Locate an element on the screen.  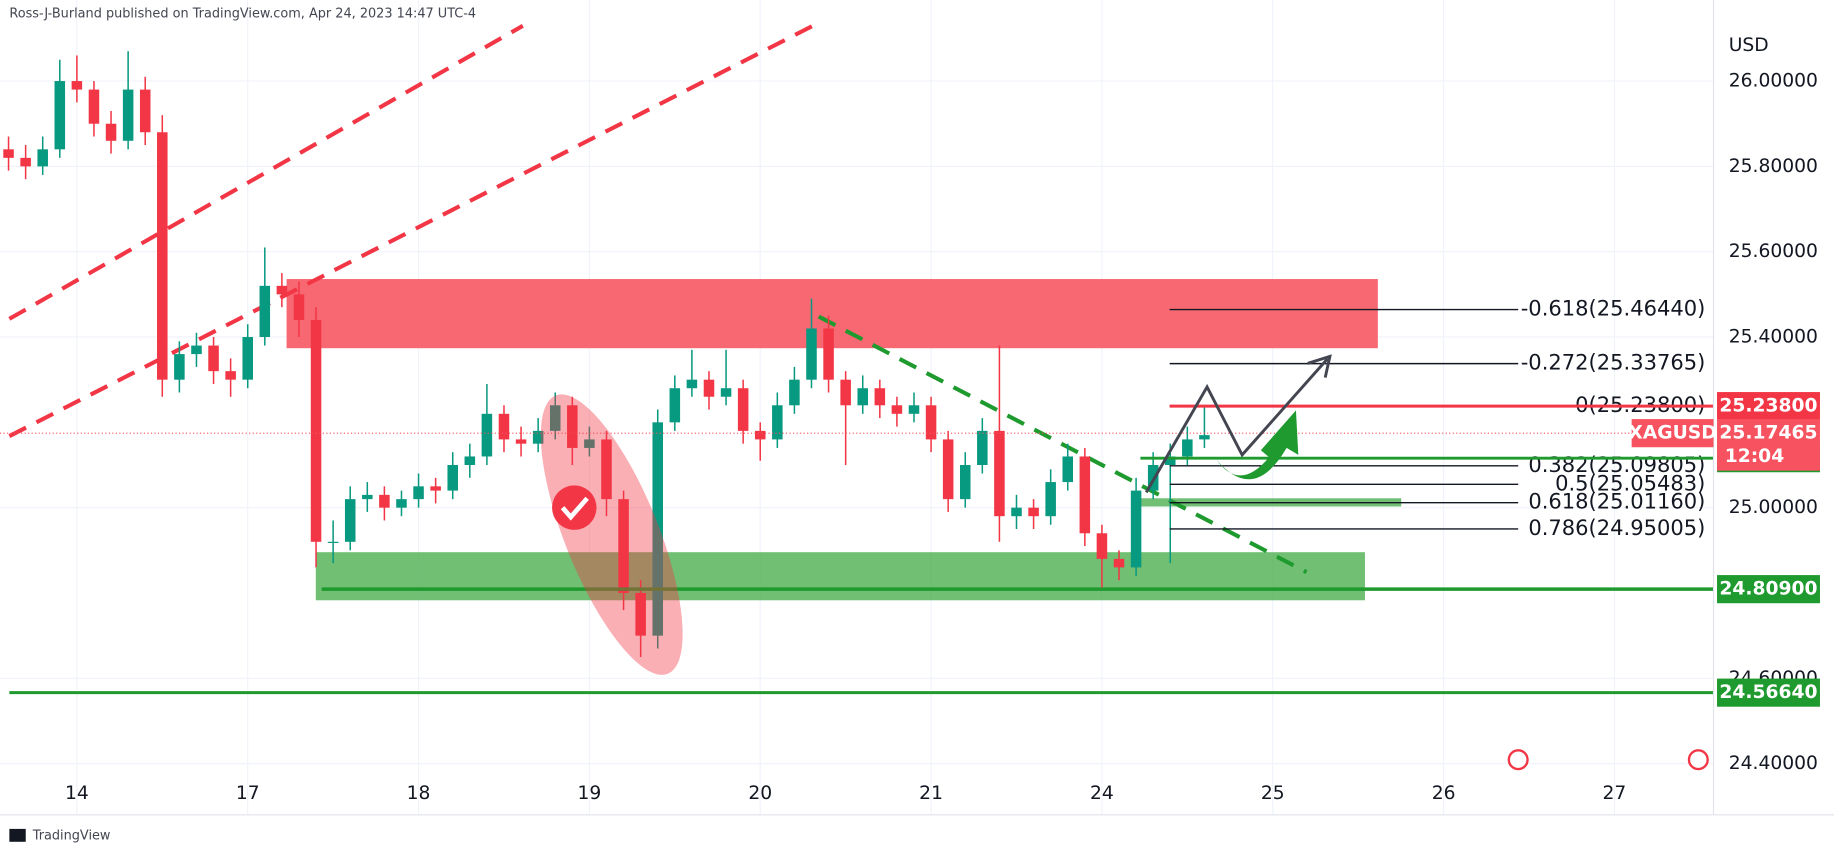
y-tick-label: 25.00000 is located at coordinates (1773, 507).